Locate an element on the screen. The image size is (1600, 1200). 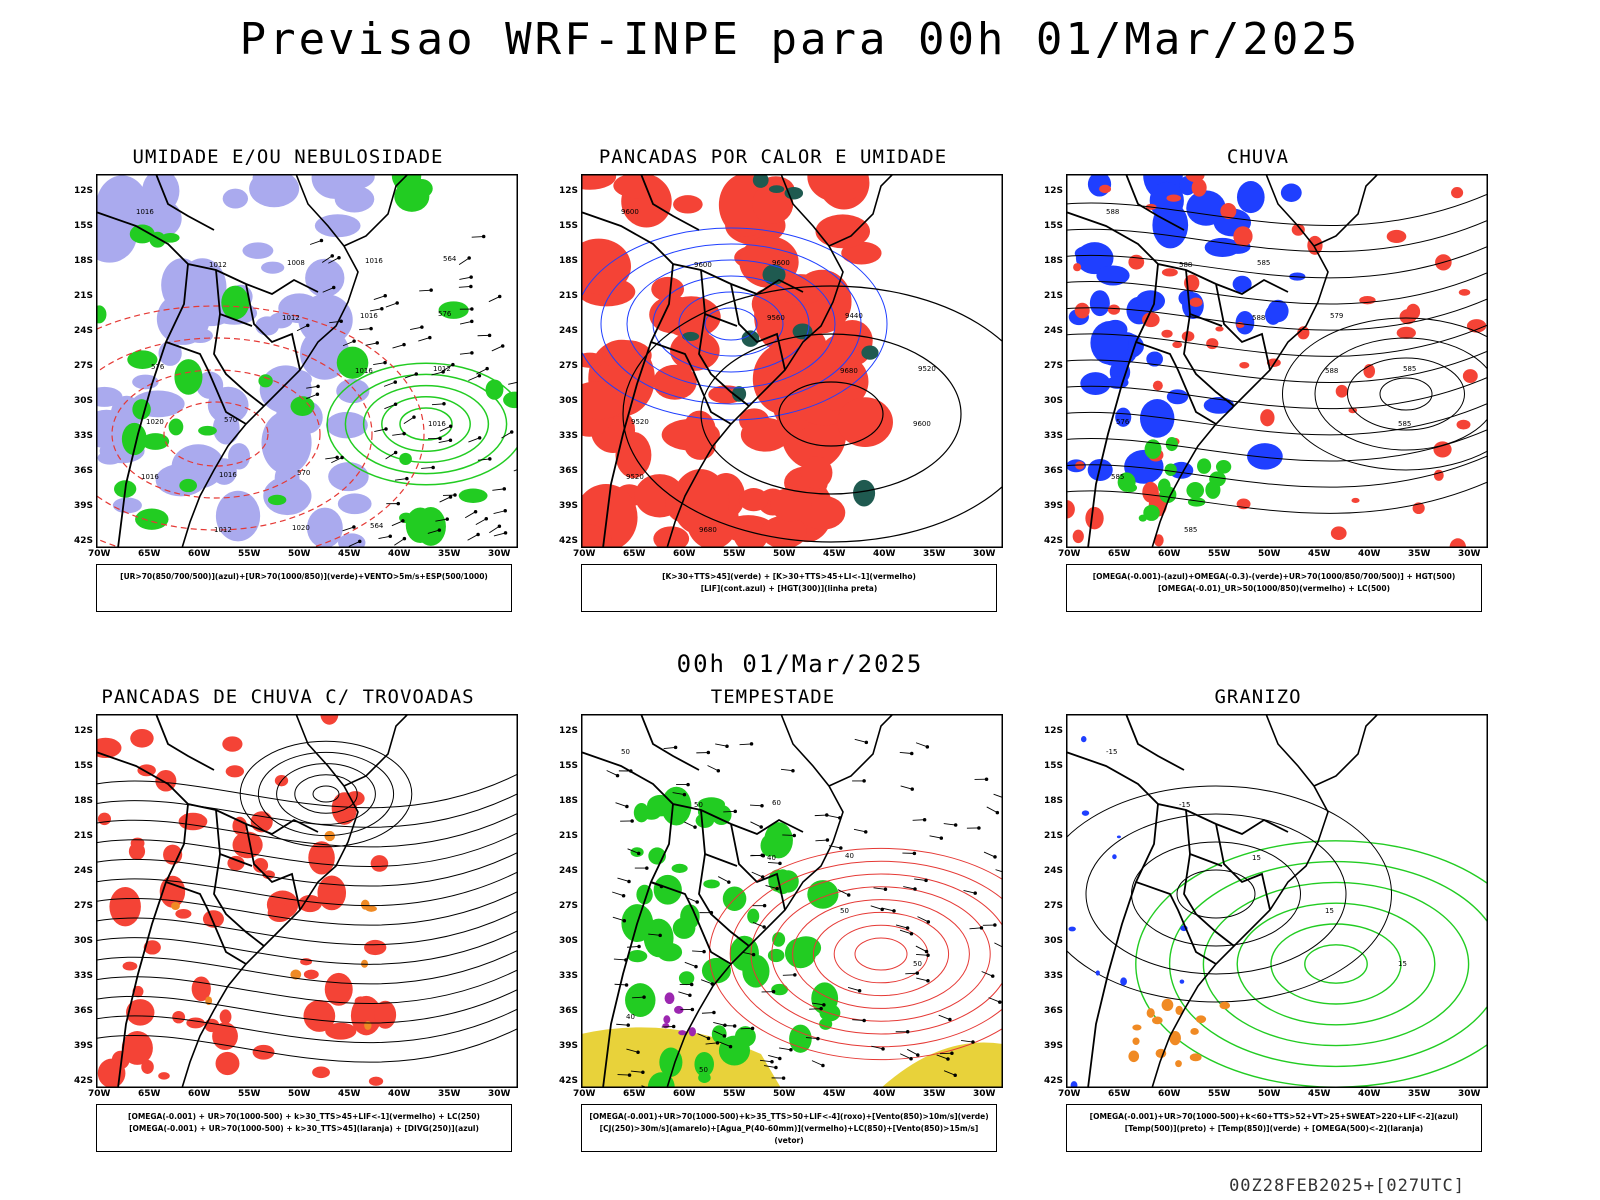
latitude-label: 39S is located at coordinates (569, 506).